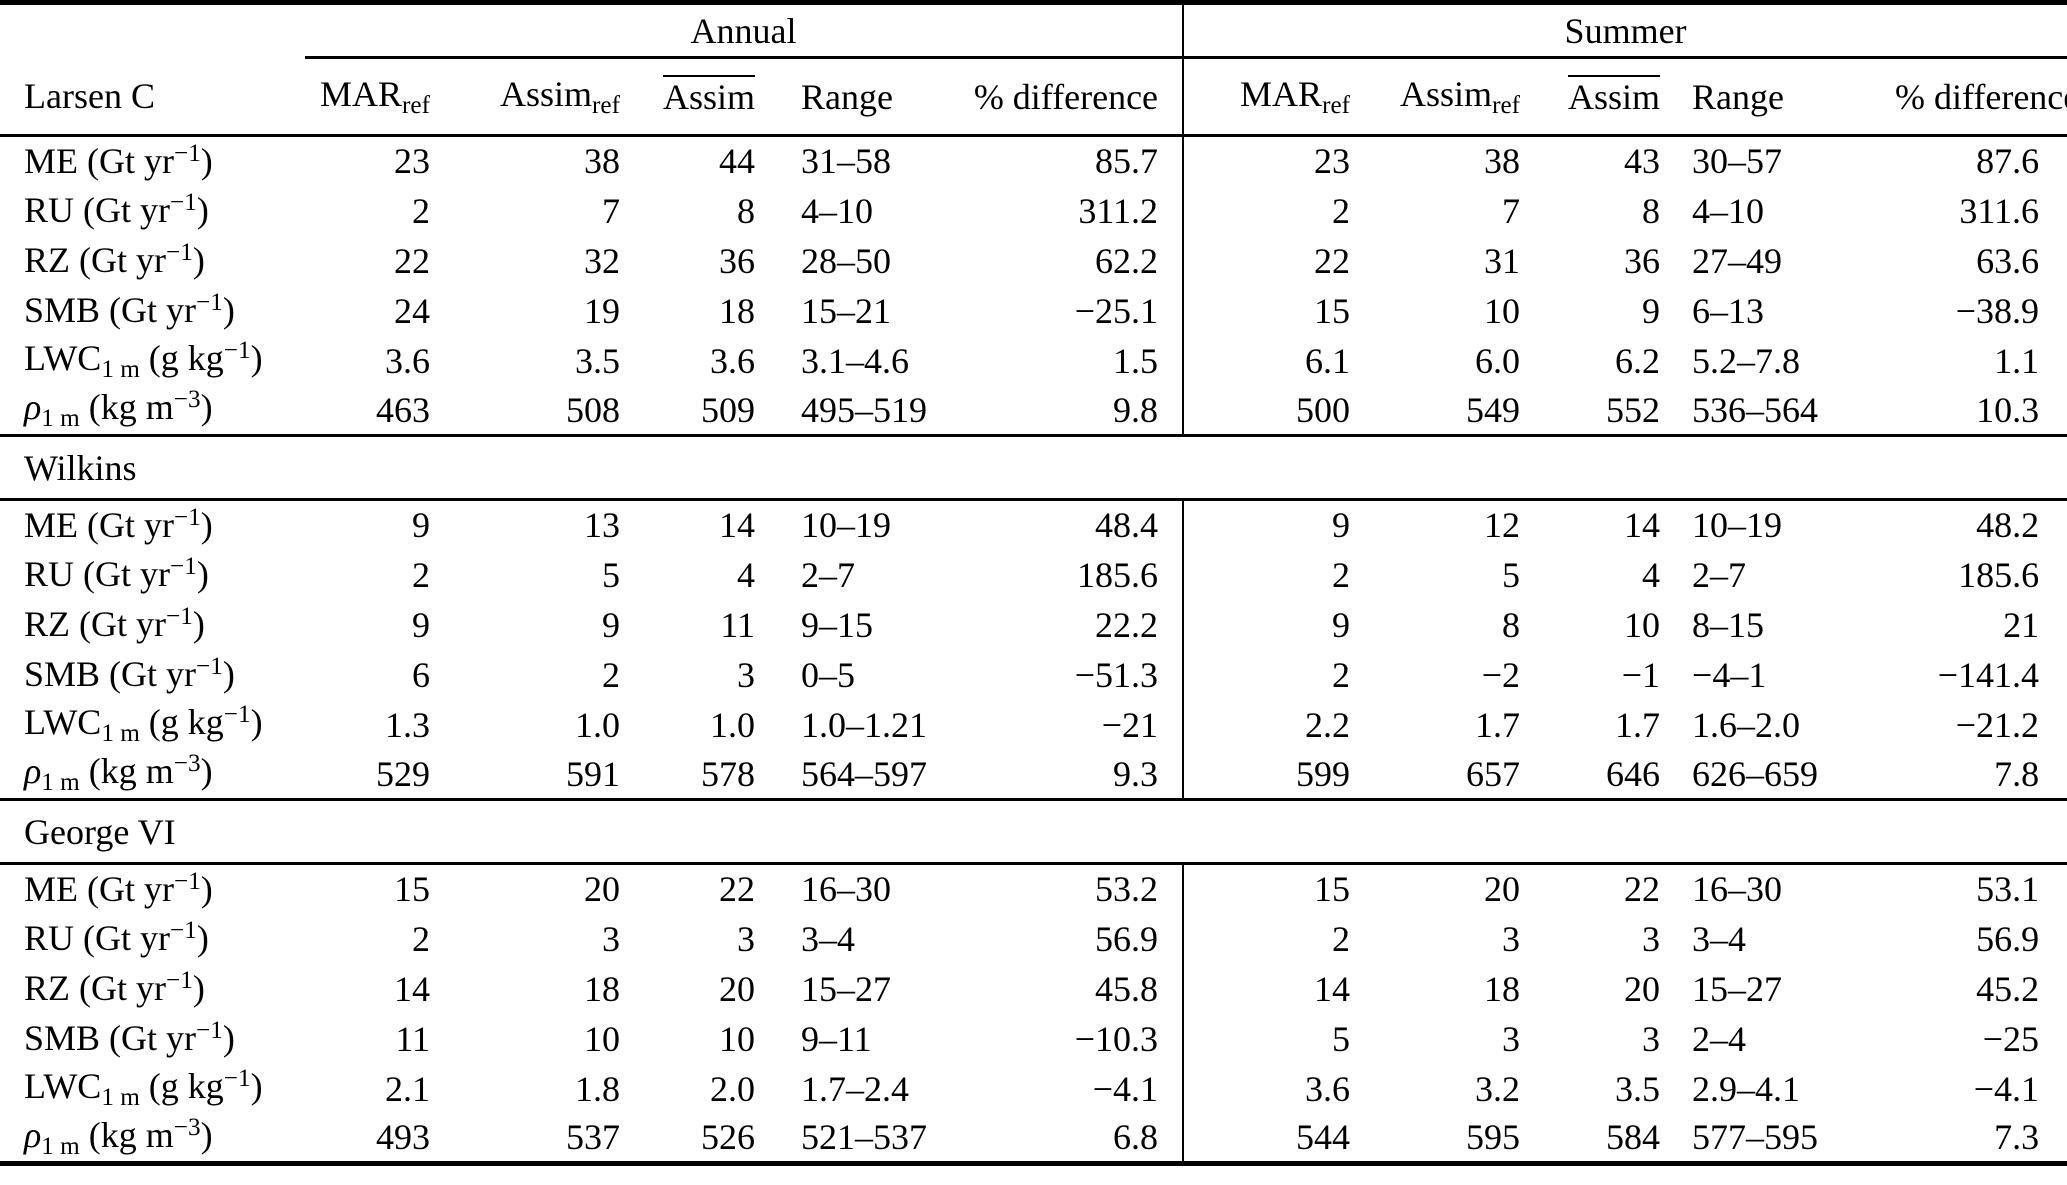 This screenshot has width=2067, height=1185. Describe the element at coordinates (1493, 773) in the screenshot. I see `value-cell: 657` at that location.